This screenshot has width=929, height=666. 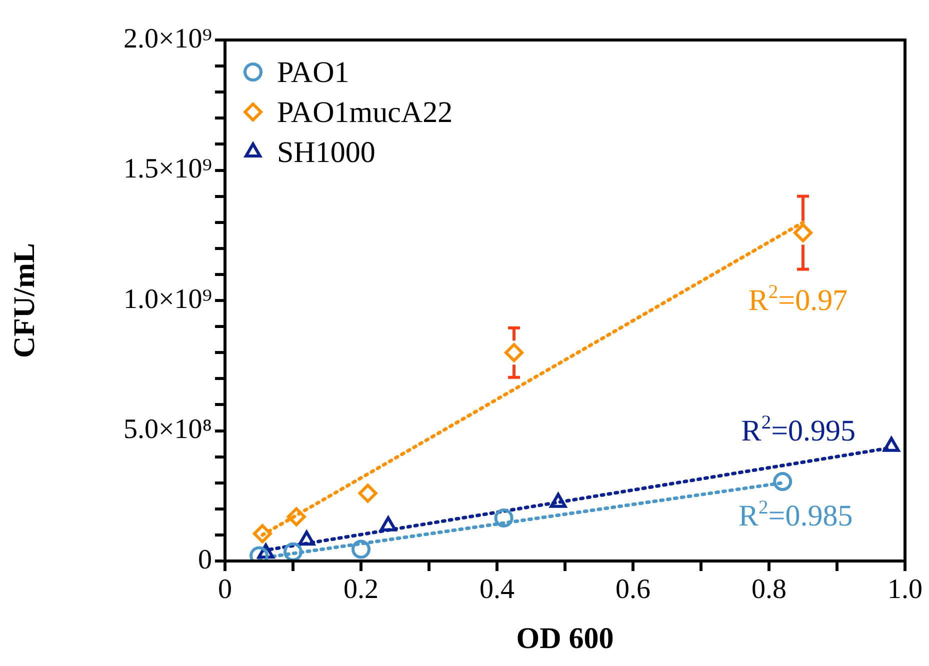 I want to click on y-tick-label: 1.5×10⁹, so click(x=167, y=169).